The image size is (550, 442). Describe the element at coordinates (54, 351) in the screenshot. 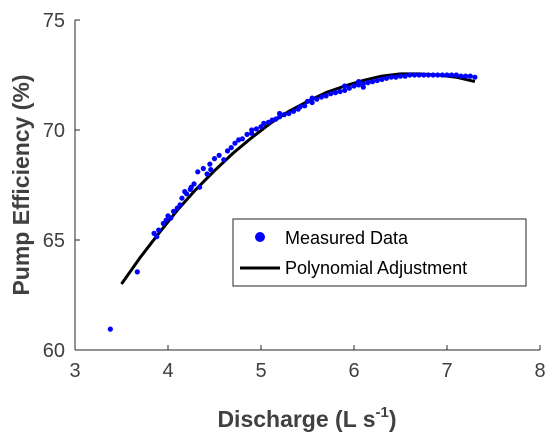

I see `y-tick-label: 60` at that location.